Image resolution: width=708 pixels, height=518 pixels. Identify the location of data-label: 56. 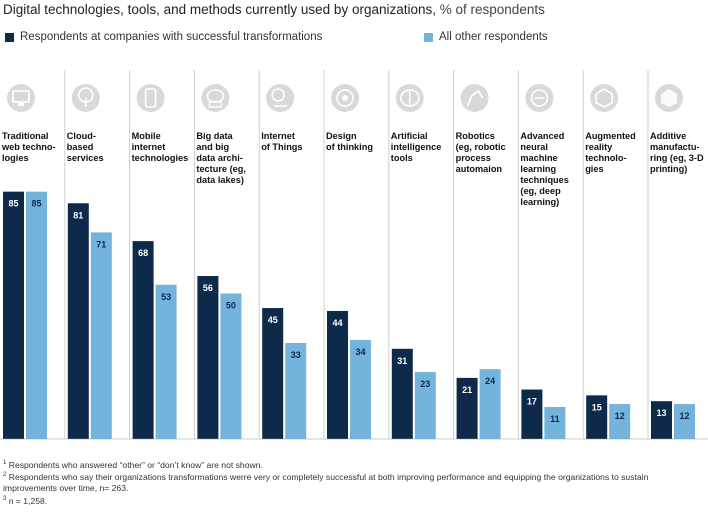
(208, 288).